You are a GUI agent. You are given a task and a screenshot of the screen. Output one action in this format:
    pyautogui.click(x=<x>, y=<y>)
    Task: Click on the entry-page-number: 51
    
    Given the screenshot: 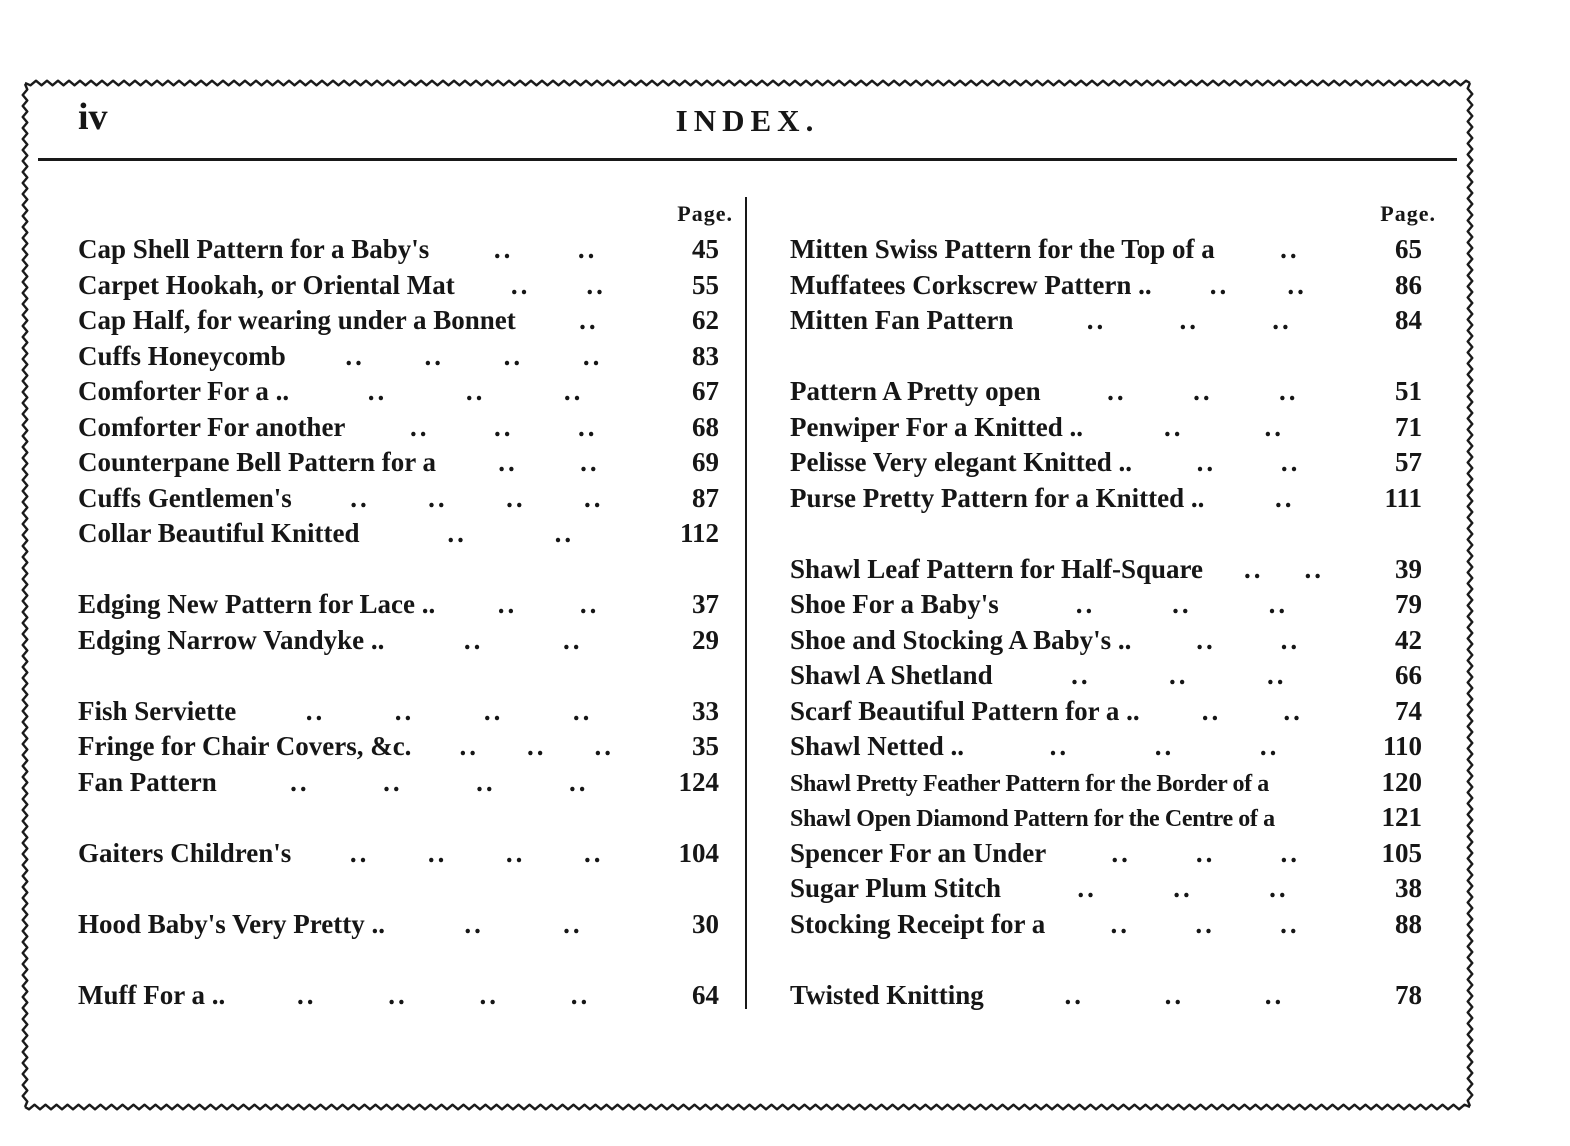 What is the action you would take?
    pyautogui.click(x=1408, y=391)
    